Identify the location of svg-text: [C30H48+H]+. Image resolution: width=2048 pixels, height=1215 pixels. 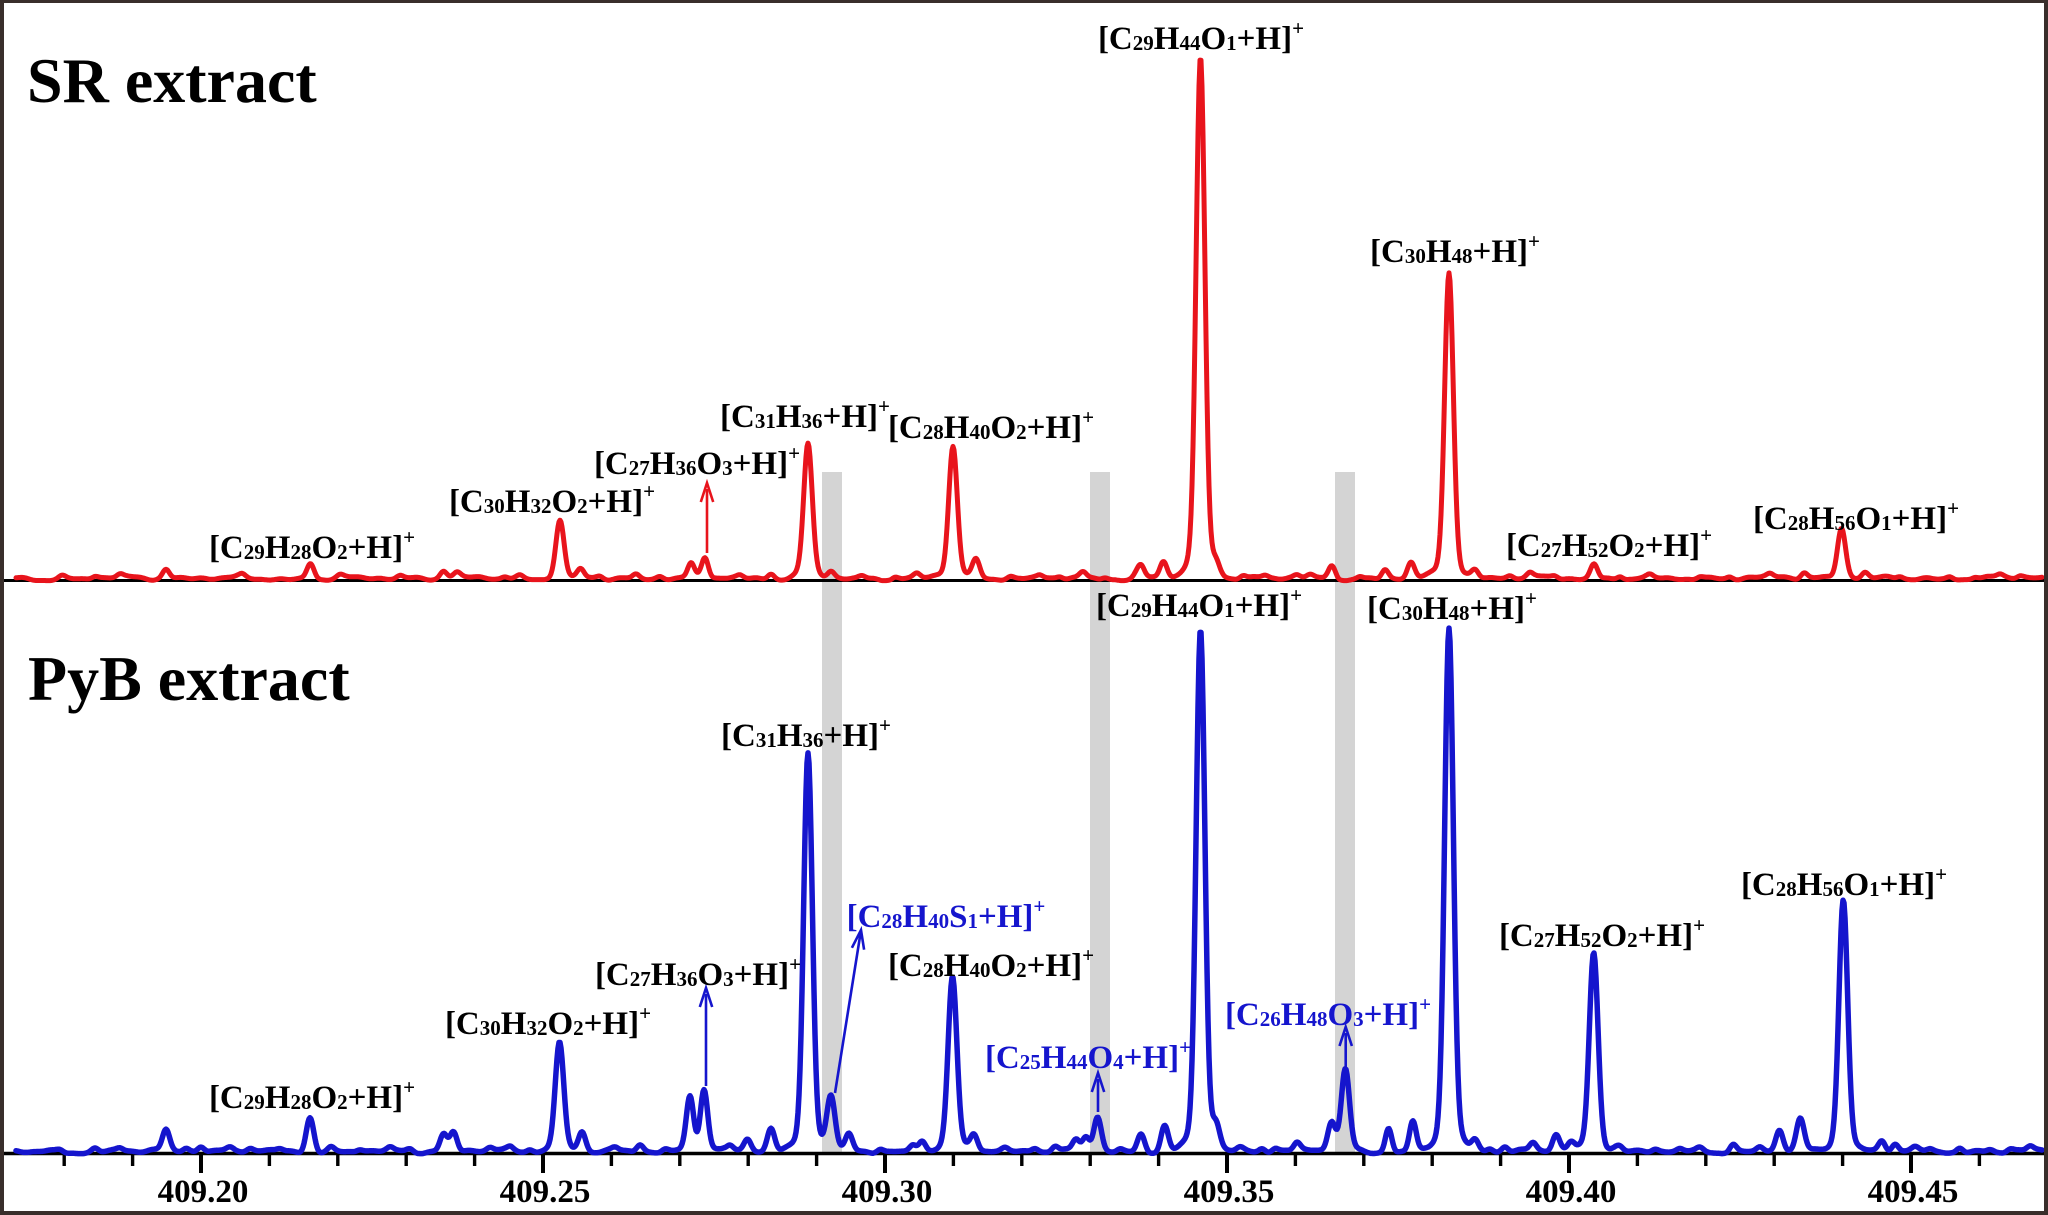
(1455, 249).